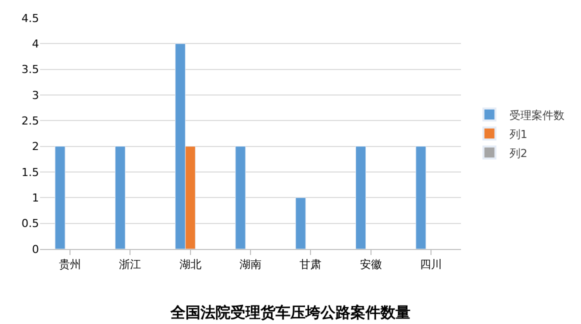 This screenshot has height=324, width=581. I want to click on y-tick-label: 3, so click(35, 95).